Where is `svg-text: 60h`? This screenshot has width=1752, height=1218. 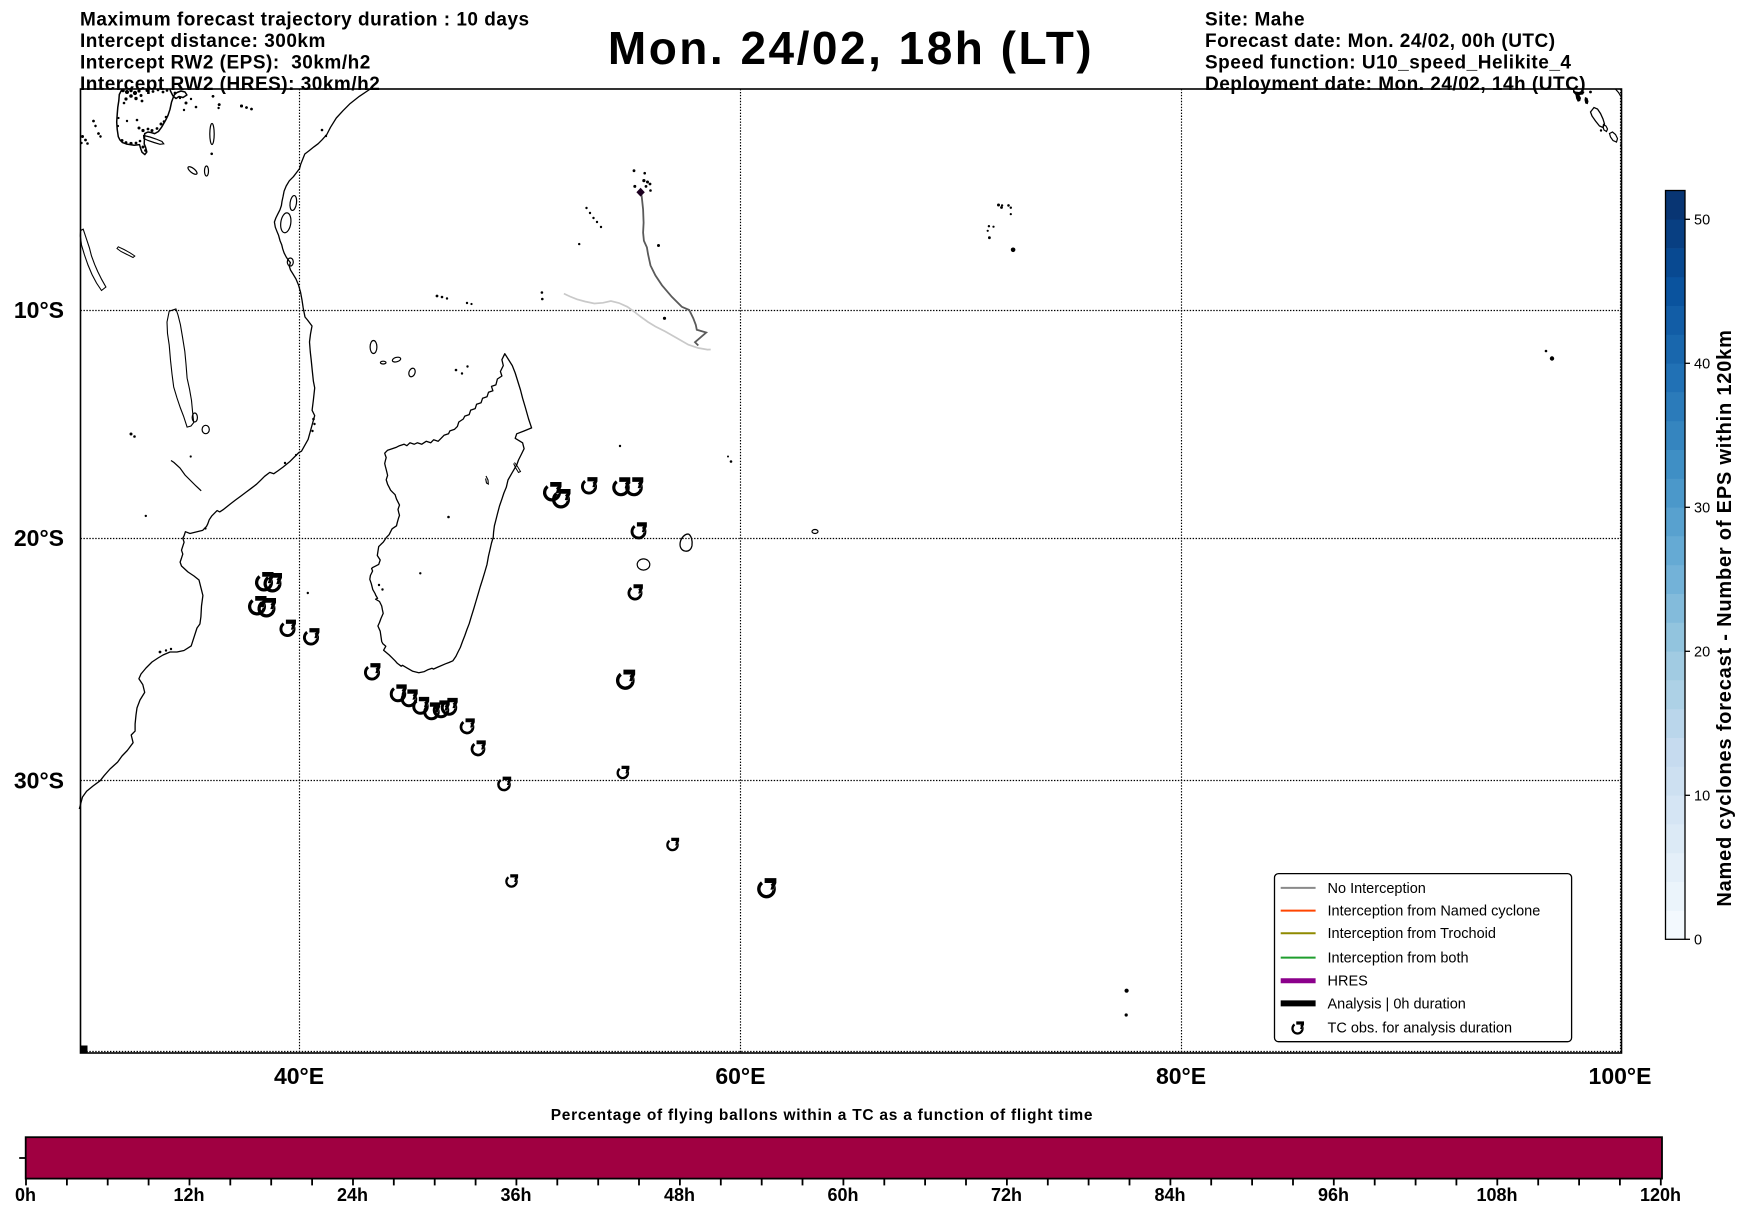
svg-text: 60h is located at coordinates (842, 1195).